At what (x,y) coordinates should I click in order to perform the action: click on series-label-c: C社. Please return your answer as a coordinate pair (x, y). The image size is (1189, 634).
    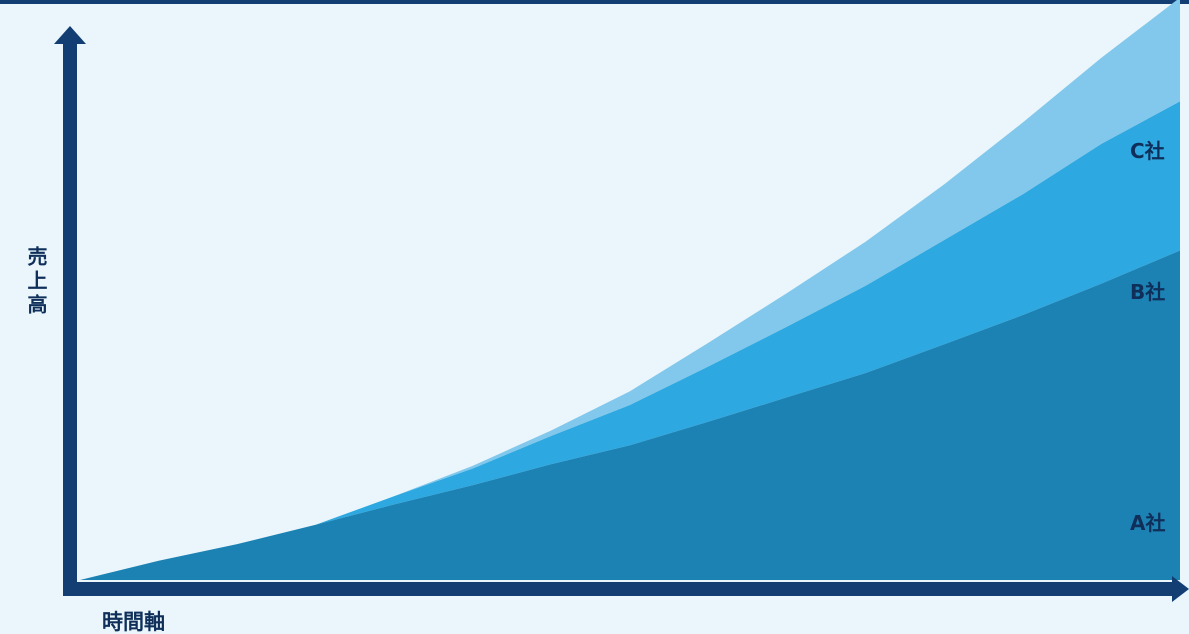
    Looking at the image, I should click on (1147, 151).